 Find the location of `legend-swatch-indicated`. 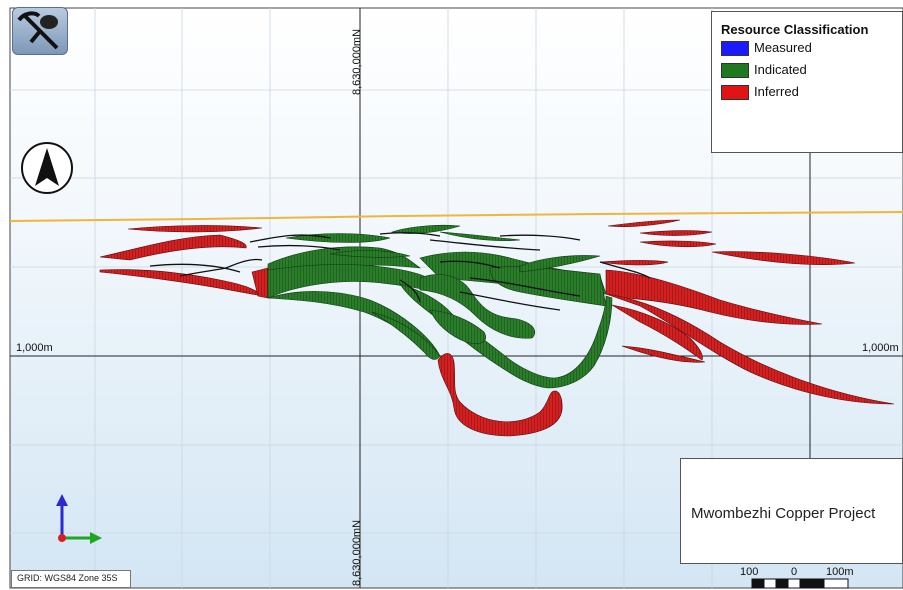

legend-swatch-indicated is located at coordinates (735, 70).